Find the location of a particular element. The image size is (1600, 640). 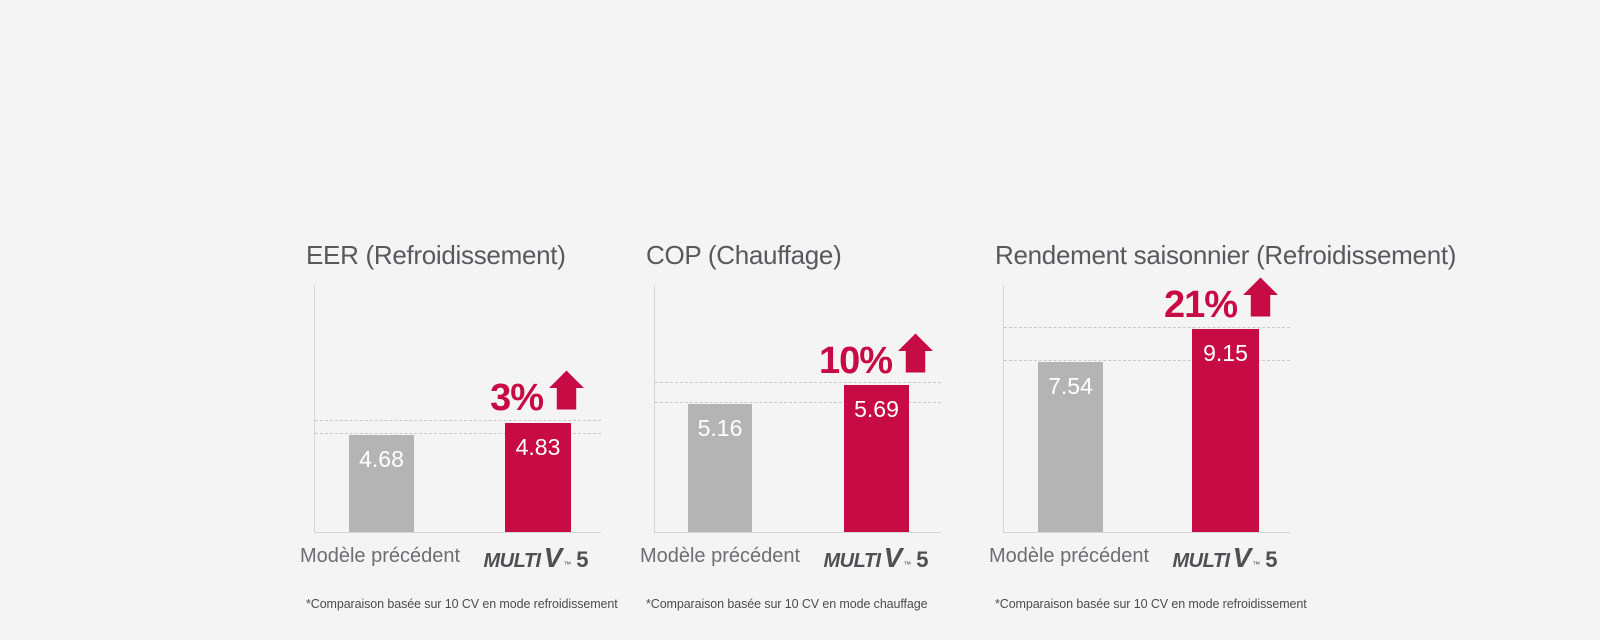

bar-multiv5: 5.69 is located at coordinates (876, 458).